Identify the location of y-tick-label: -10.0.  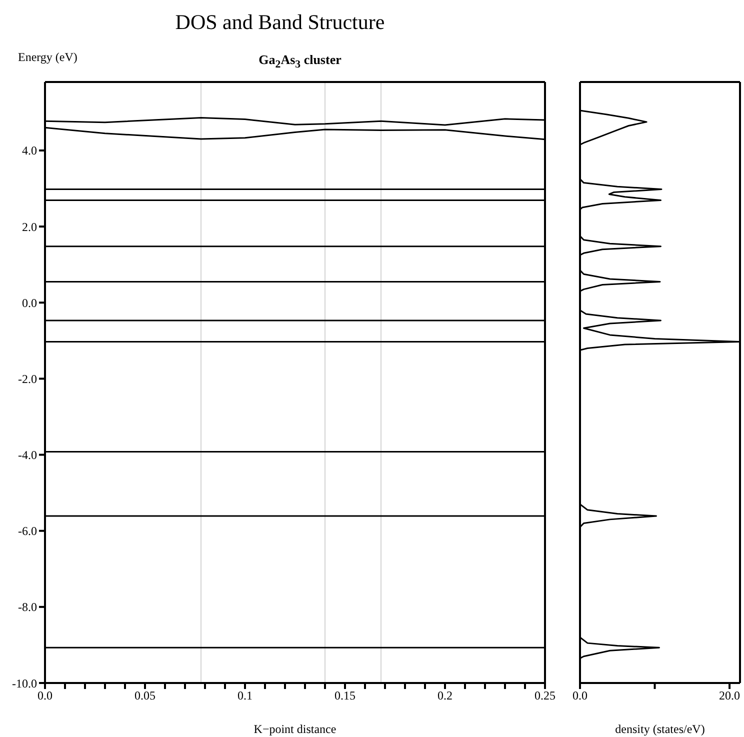
(24, 683).